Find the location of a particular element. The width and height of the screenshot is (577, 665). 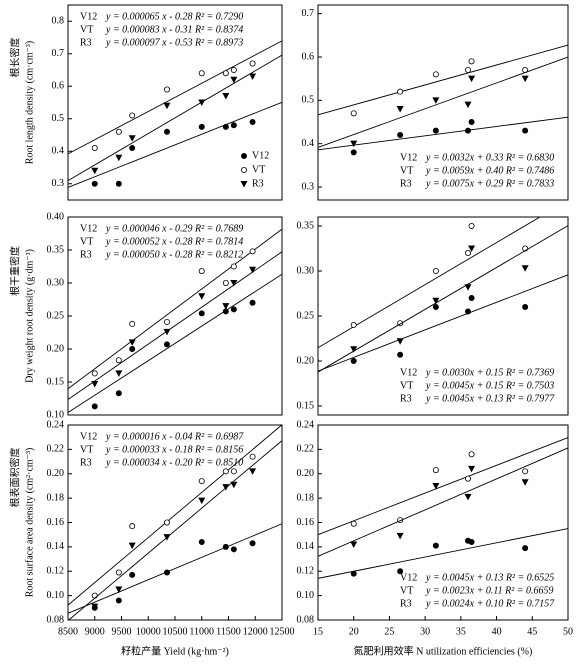

equation: y = 0.000052 x - 0.28 R² = 0.7814 is located at coordinates (174, 241).